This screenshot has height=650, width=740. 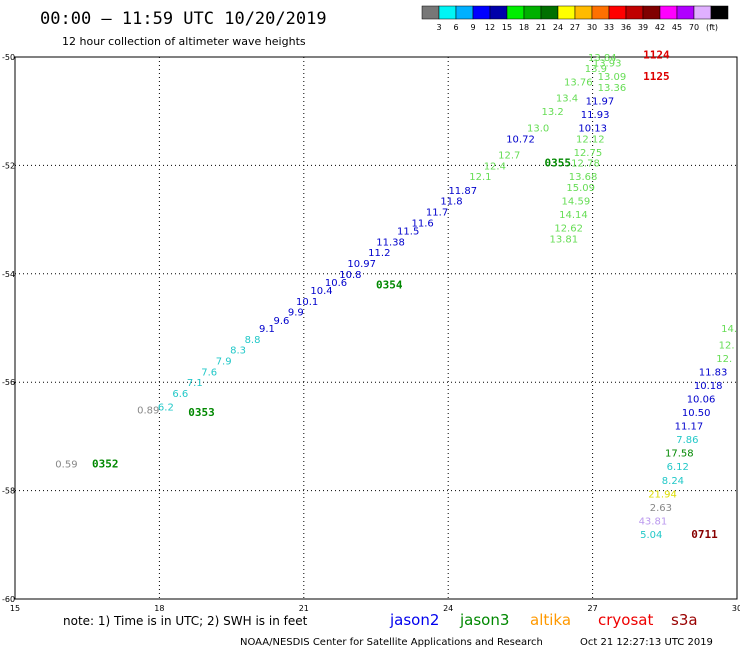 What do you see at coordinates (495, 166) in the screenshot?
I see `wave-height-point: 12.4` at bounding box center [495, 166].